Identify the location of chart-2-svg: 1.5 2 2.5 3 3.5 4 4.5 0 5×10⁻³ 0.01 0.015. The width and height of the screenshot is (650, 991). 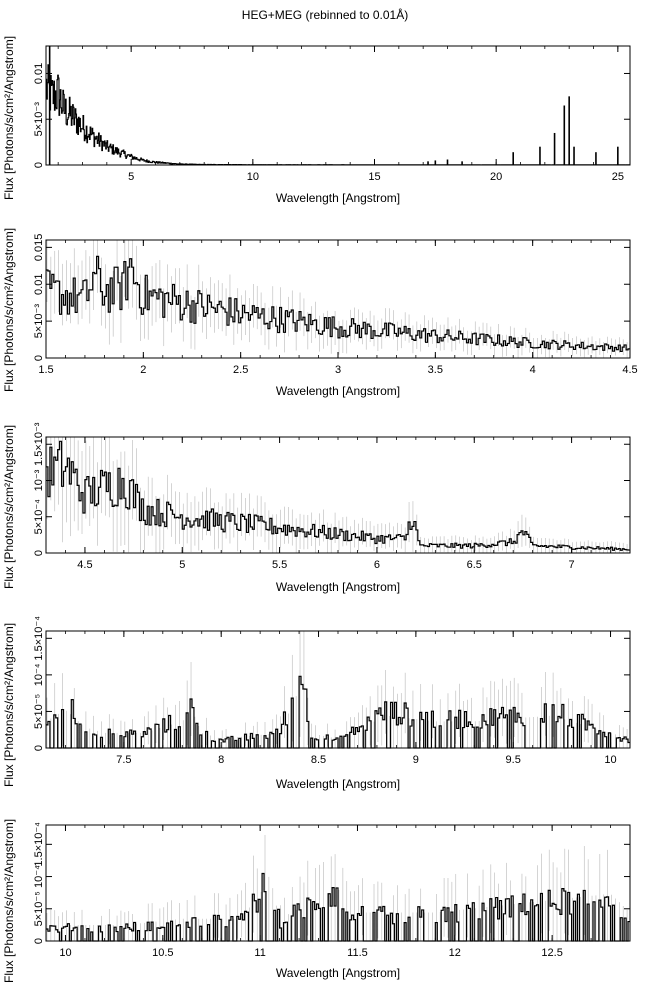
(335, 305).